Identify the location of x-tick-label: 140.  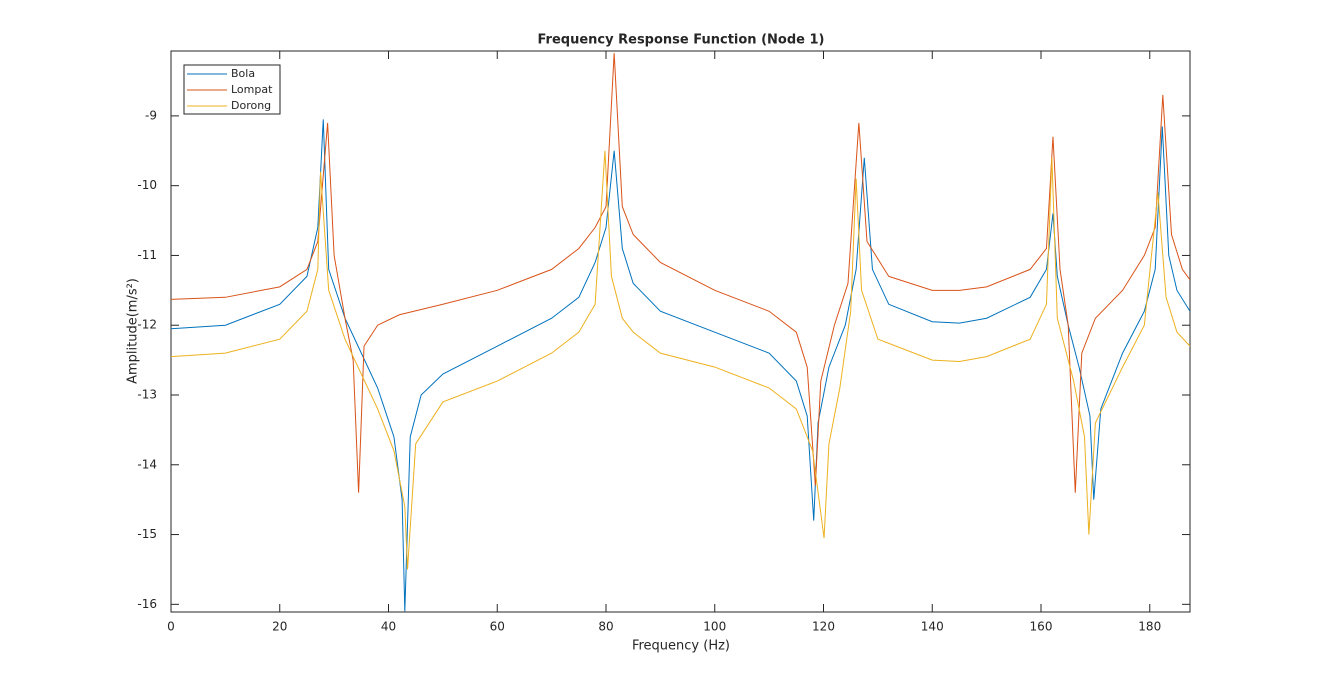
(932, 627).